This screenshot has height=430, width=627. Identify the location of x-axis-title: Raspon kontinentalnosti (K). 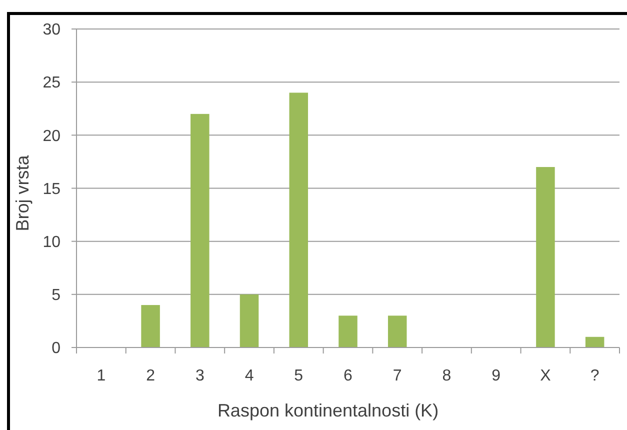
(328, 410).